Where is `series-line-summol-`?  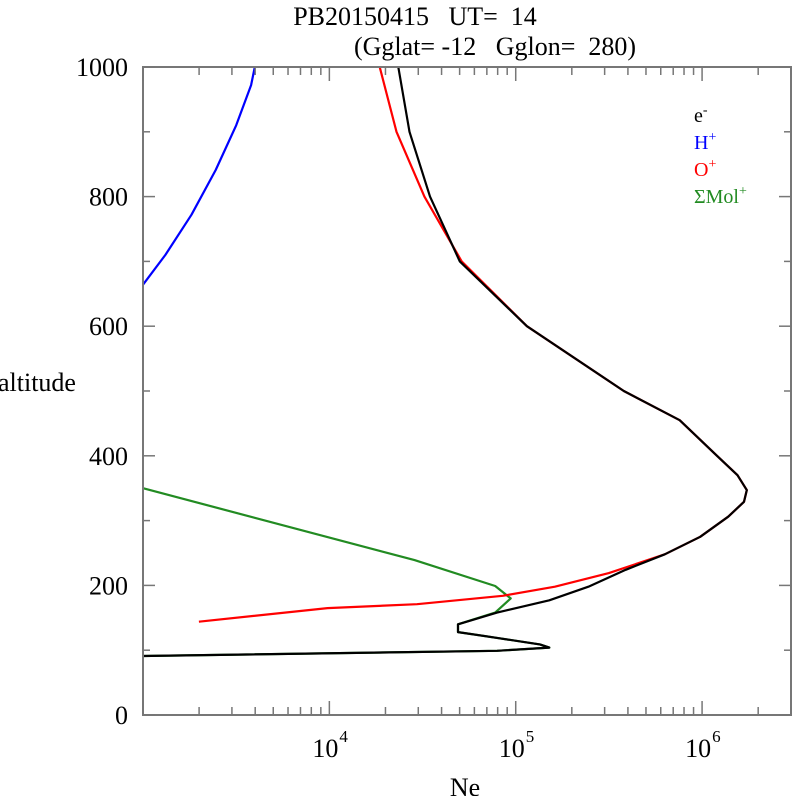 series-line-summol- is located at coordinates (346, 572).